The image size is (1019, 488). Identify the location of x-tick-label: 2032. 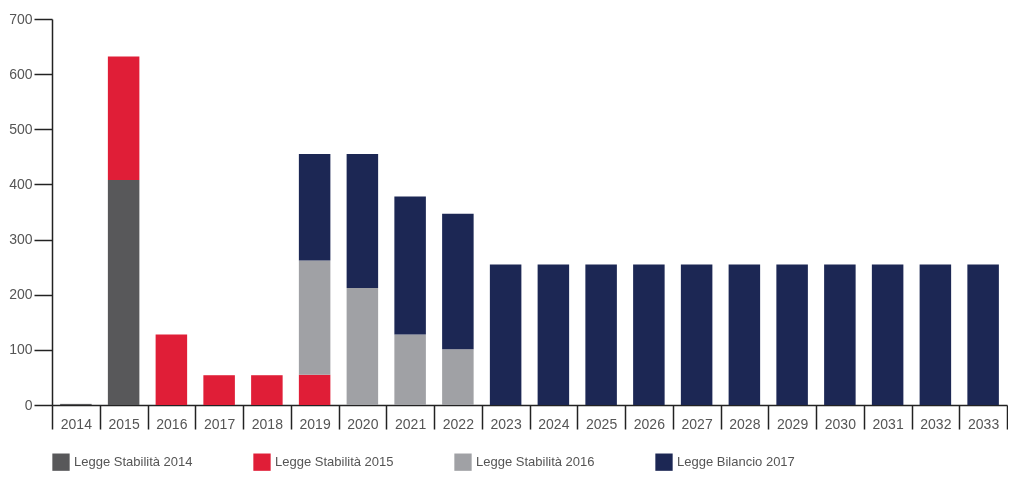
(936, 423).